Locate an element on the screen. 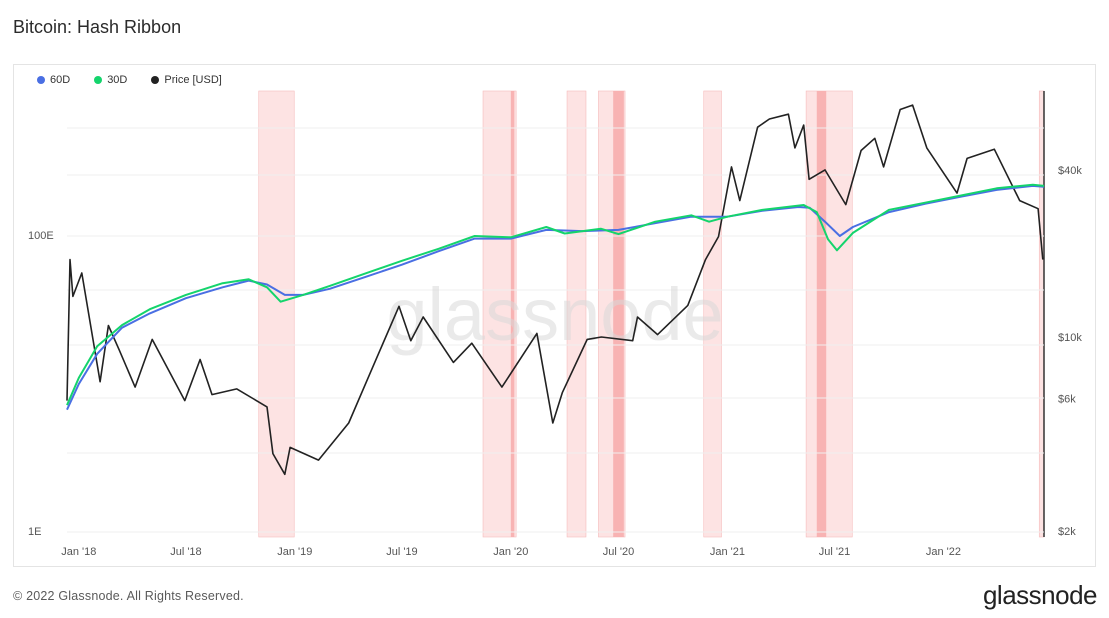  left-axis-tick-label: 100E is located at coordinates (41, 236).